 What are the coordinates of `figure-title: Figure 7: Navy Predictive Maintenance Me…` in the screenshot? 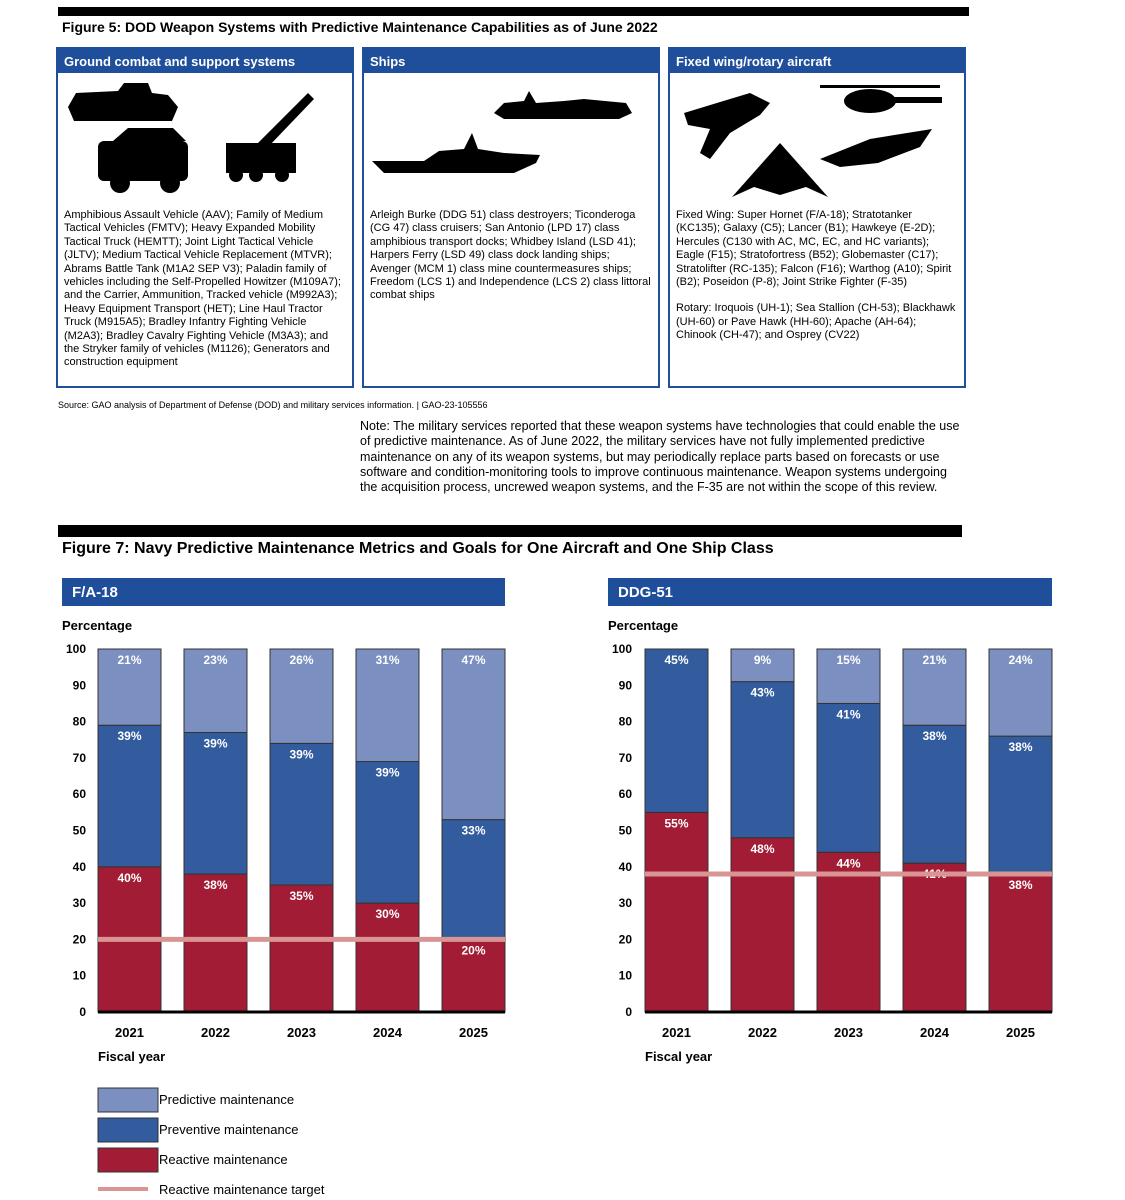 It's located at (418, 548).